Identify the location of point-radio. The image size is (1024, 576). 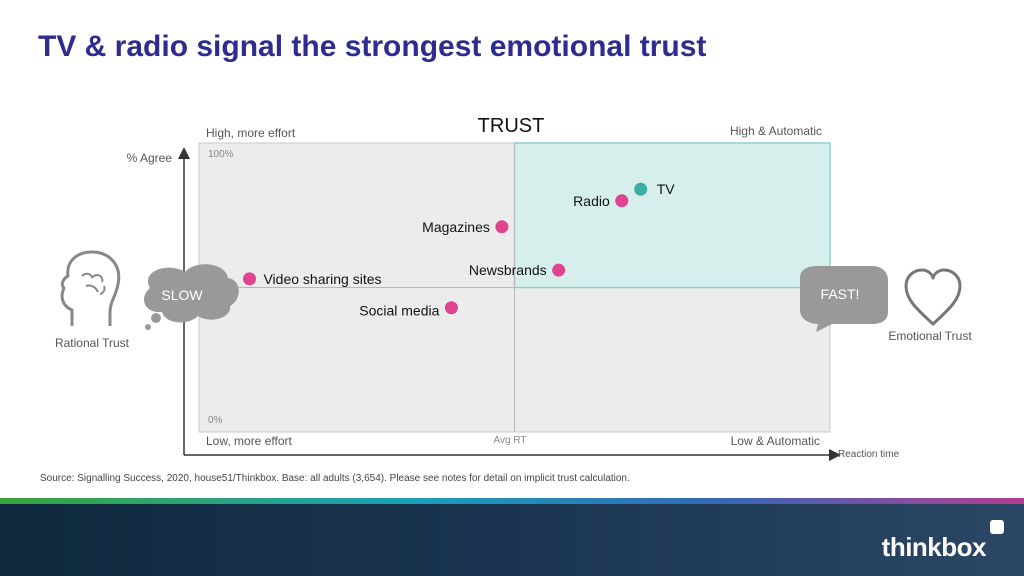
(622, 201).